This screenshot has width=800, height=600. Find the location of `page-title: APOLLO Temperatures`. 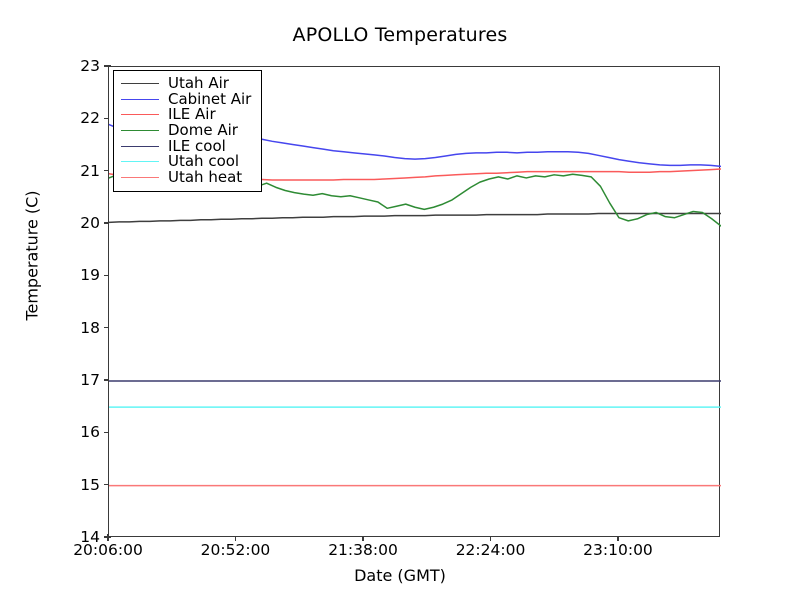

page-title: APOLLO Temperatures is located at coordinates (400, 35).